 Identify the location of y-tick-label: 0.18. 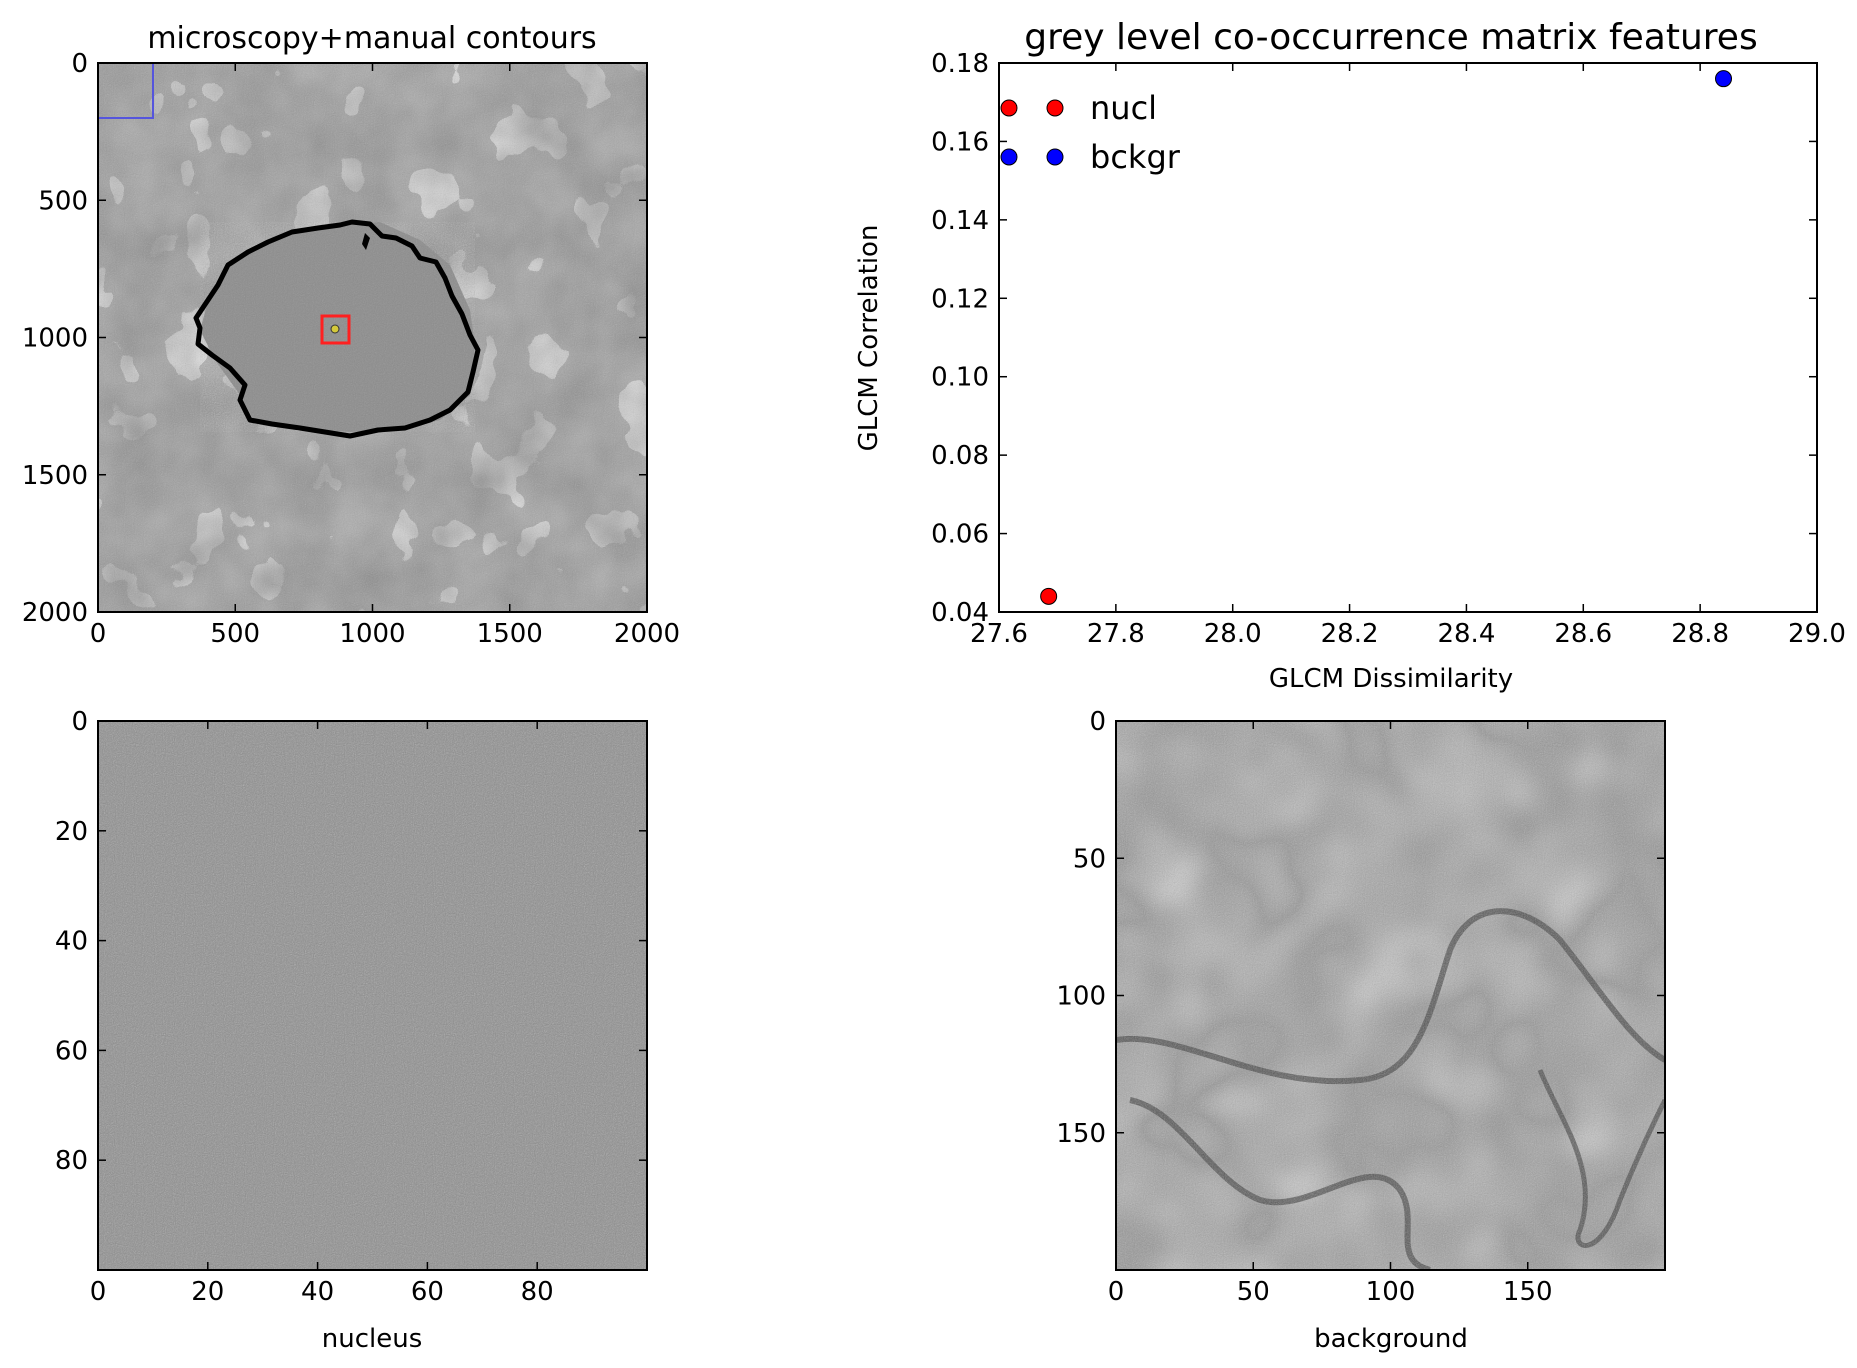
(960, 64).